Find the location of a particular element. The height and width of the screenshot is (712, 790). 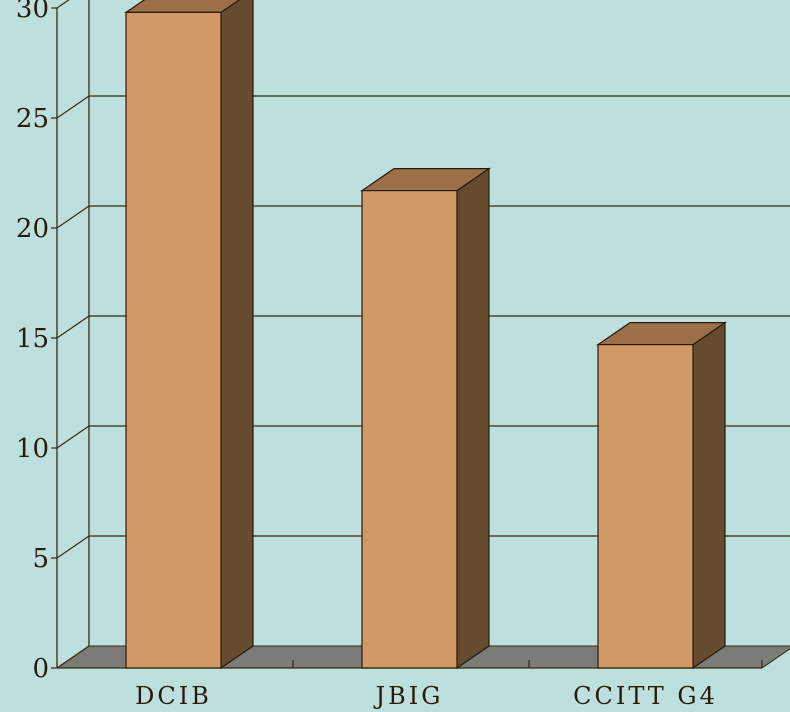

x-category-label: JBIG is located at coordinates (408, 696).